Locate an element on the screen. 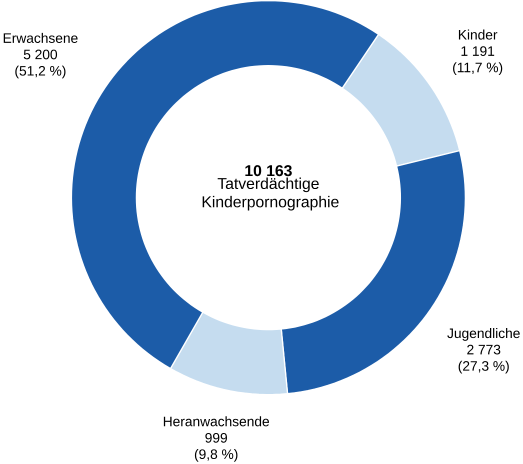 The width and height of the screenshot is (523, 464). text: (9,8 %) is located at coordinates (216, 455).